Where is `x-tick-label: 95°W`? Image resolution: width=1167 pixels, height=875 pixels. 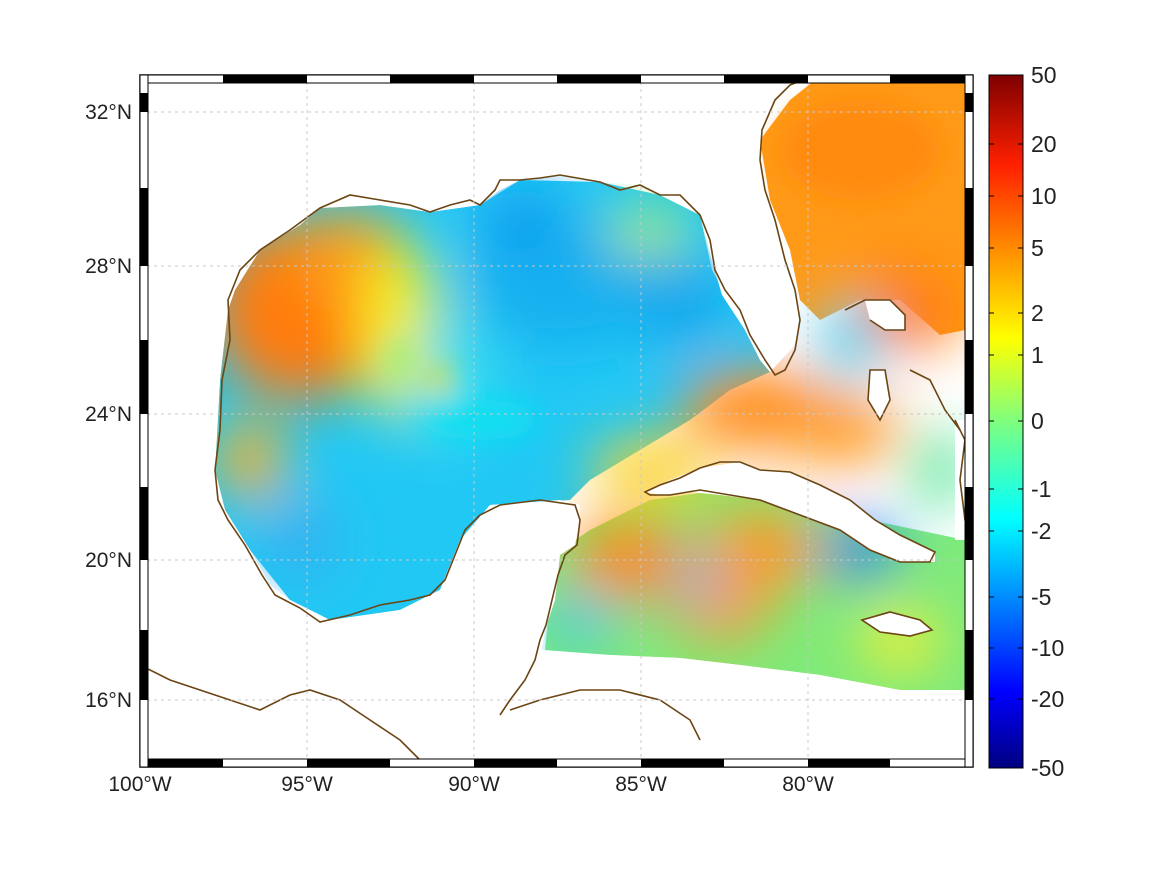
x-tick-label: 95°W is located at coordinates (307, 784).